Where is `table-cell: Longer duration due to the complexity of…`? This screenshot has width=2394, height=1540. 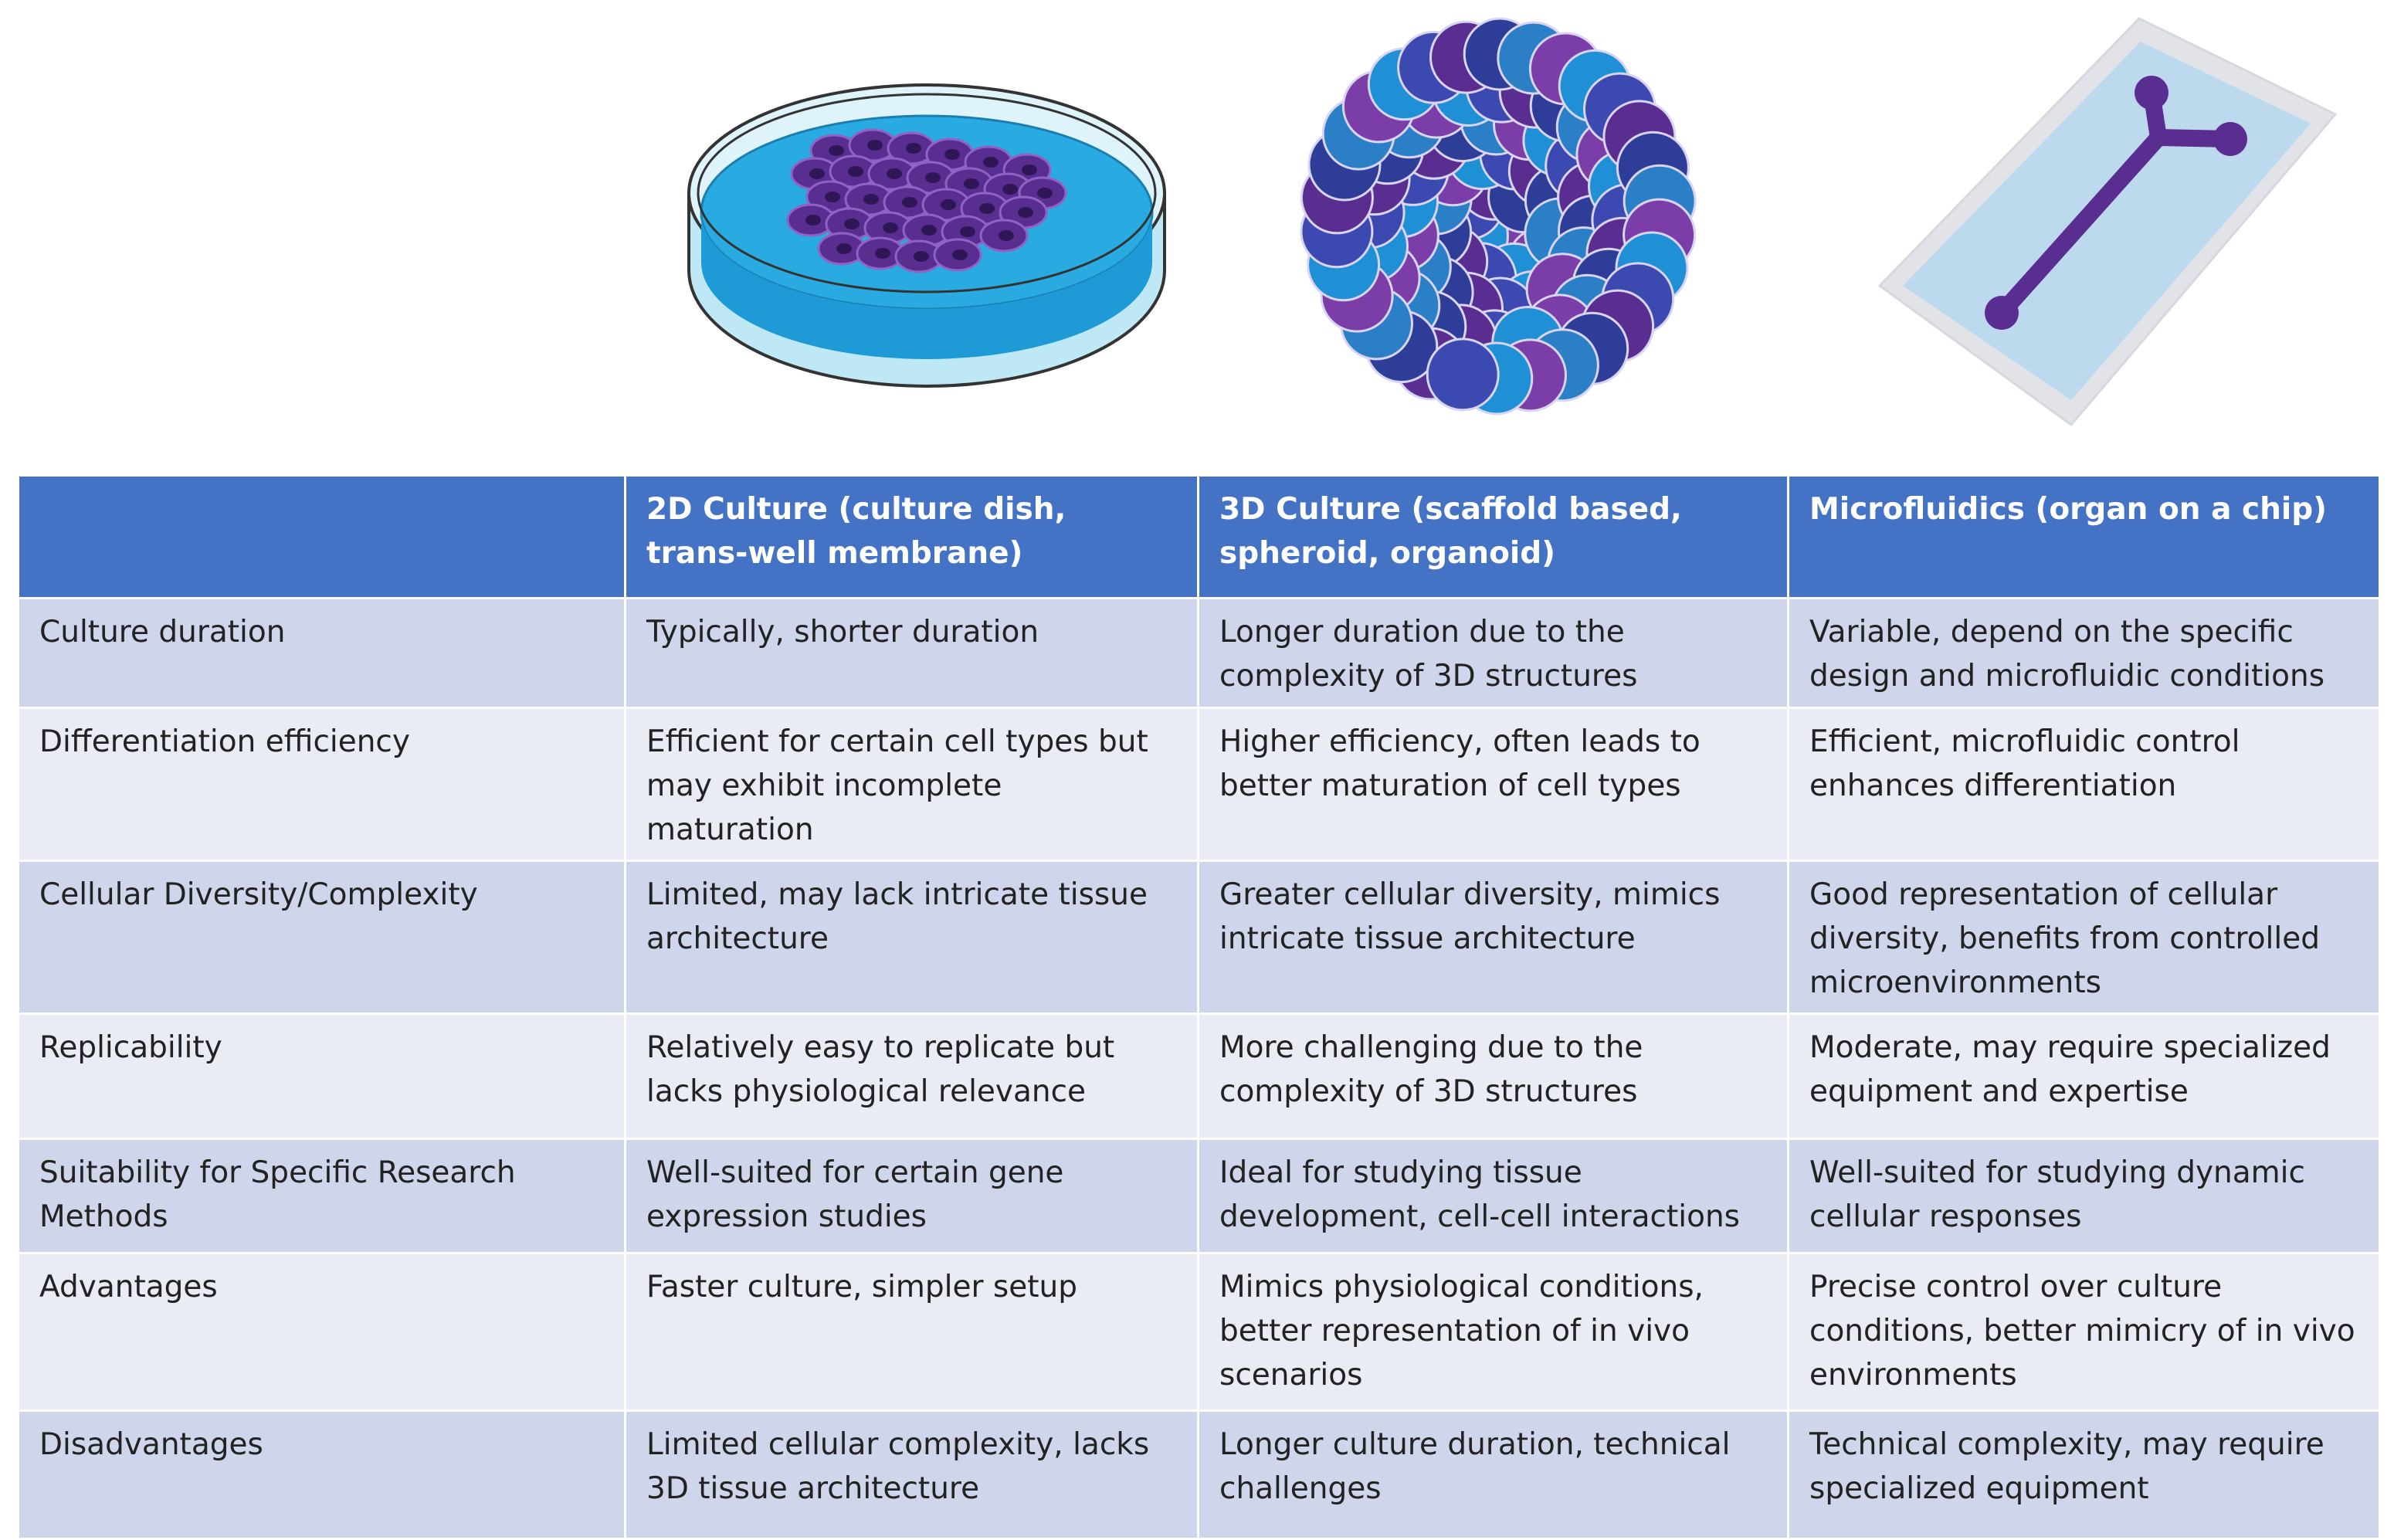
table-cell: Longer duration due to the complexity of… is located at coordinates (1493, 653).